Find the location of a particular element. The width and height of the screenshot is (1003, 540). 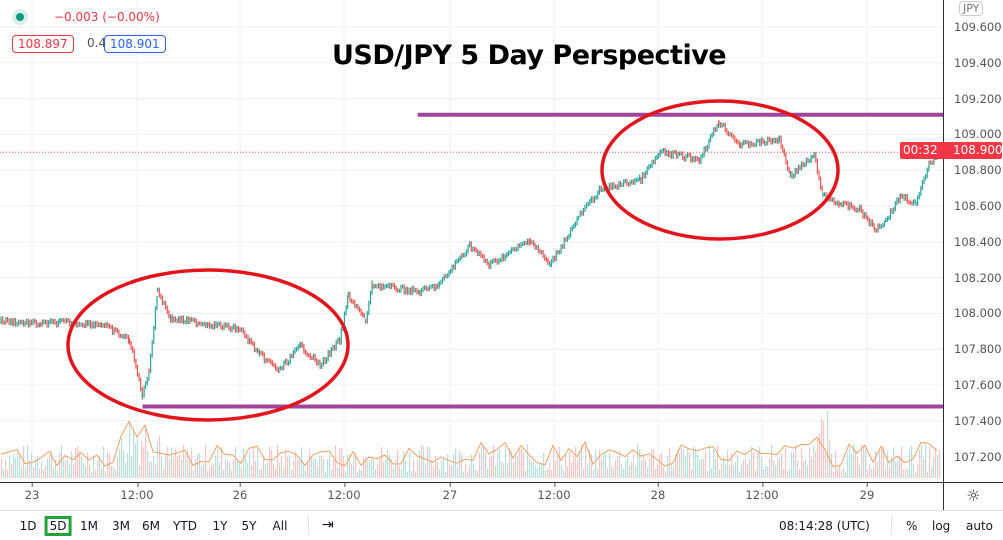

auto-toggle: auto is located at coordinates (980, 526).